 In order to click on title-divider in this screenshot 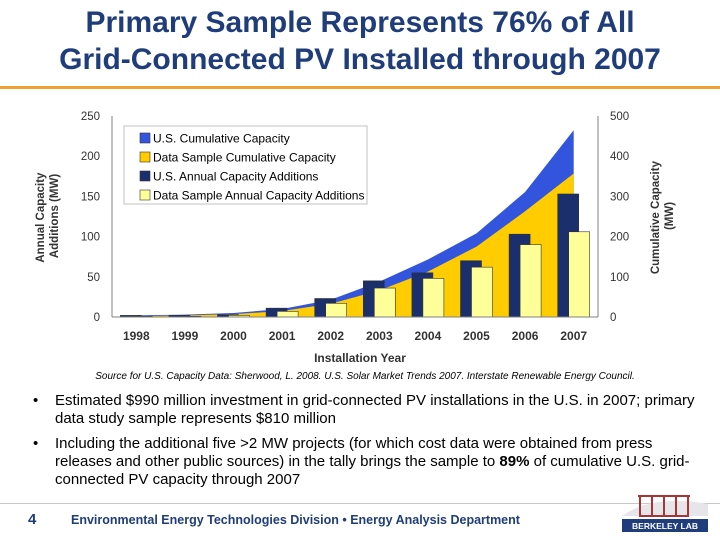, I will do `click(360, 87)`.